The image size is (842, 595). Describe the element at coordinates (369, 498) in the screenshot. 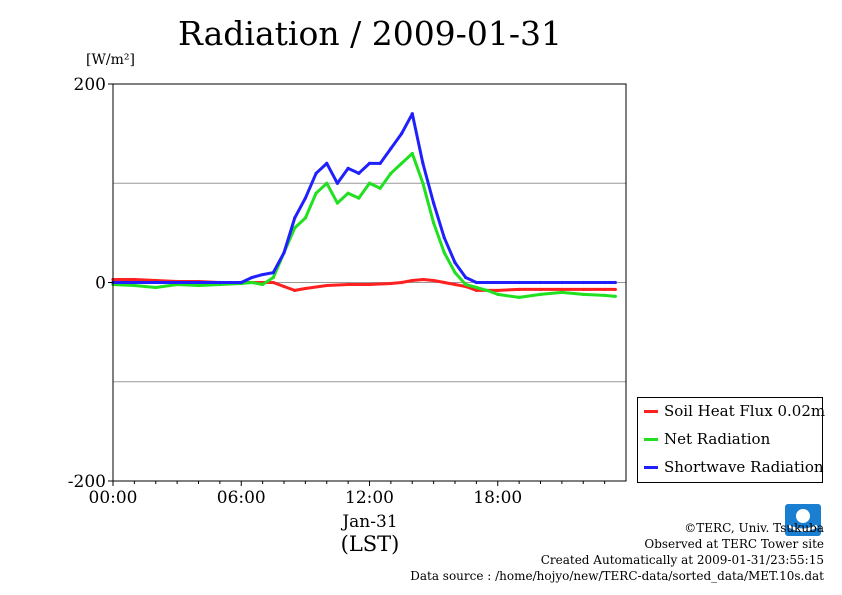

I see `x-tick-label: 12:00` at that location.